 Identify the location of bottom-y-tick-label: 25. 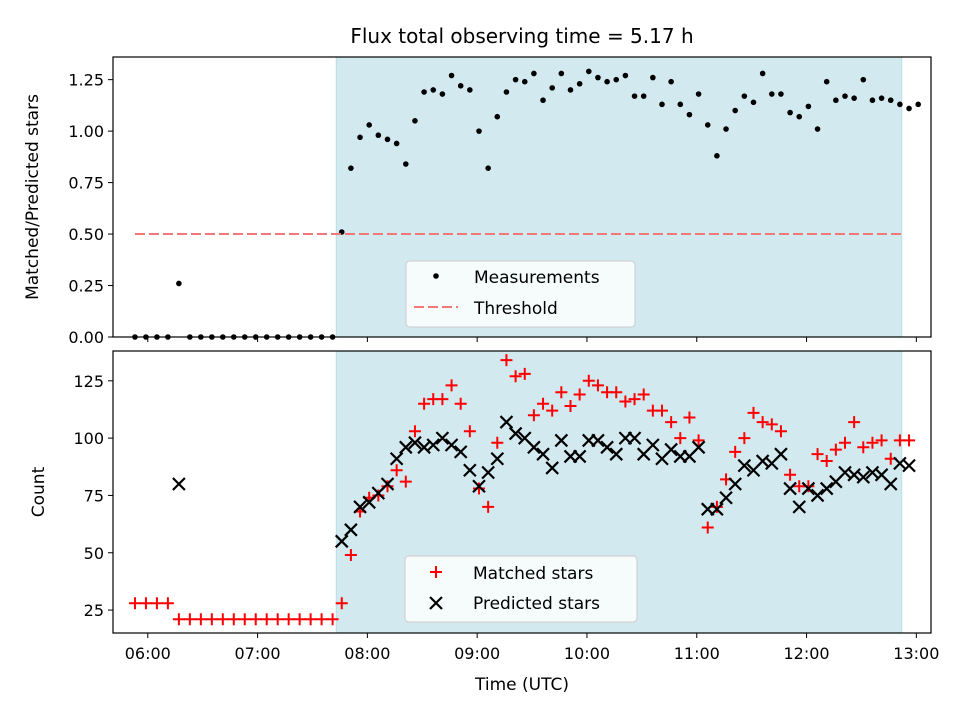
(94, 610).